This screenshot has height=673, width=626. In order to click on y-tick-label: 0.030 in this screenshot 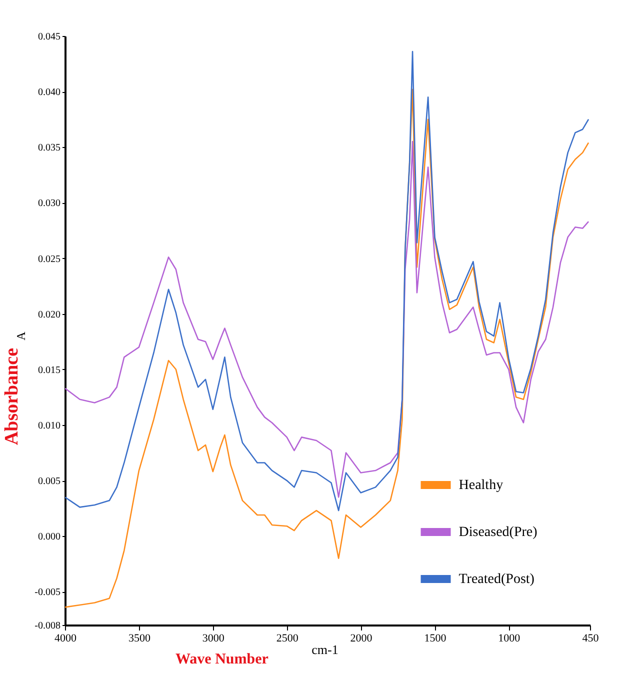, I will do `click(49, 204)`.